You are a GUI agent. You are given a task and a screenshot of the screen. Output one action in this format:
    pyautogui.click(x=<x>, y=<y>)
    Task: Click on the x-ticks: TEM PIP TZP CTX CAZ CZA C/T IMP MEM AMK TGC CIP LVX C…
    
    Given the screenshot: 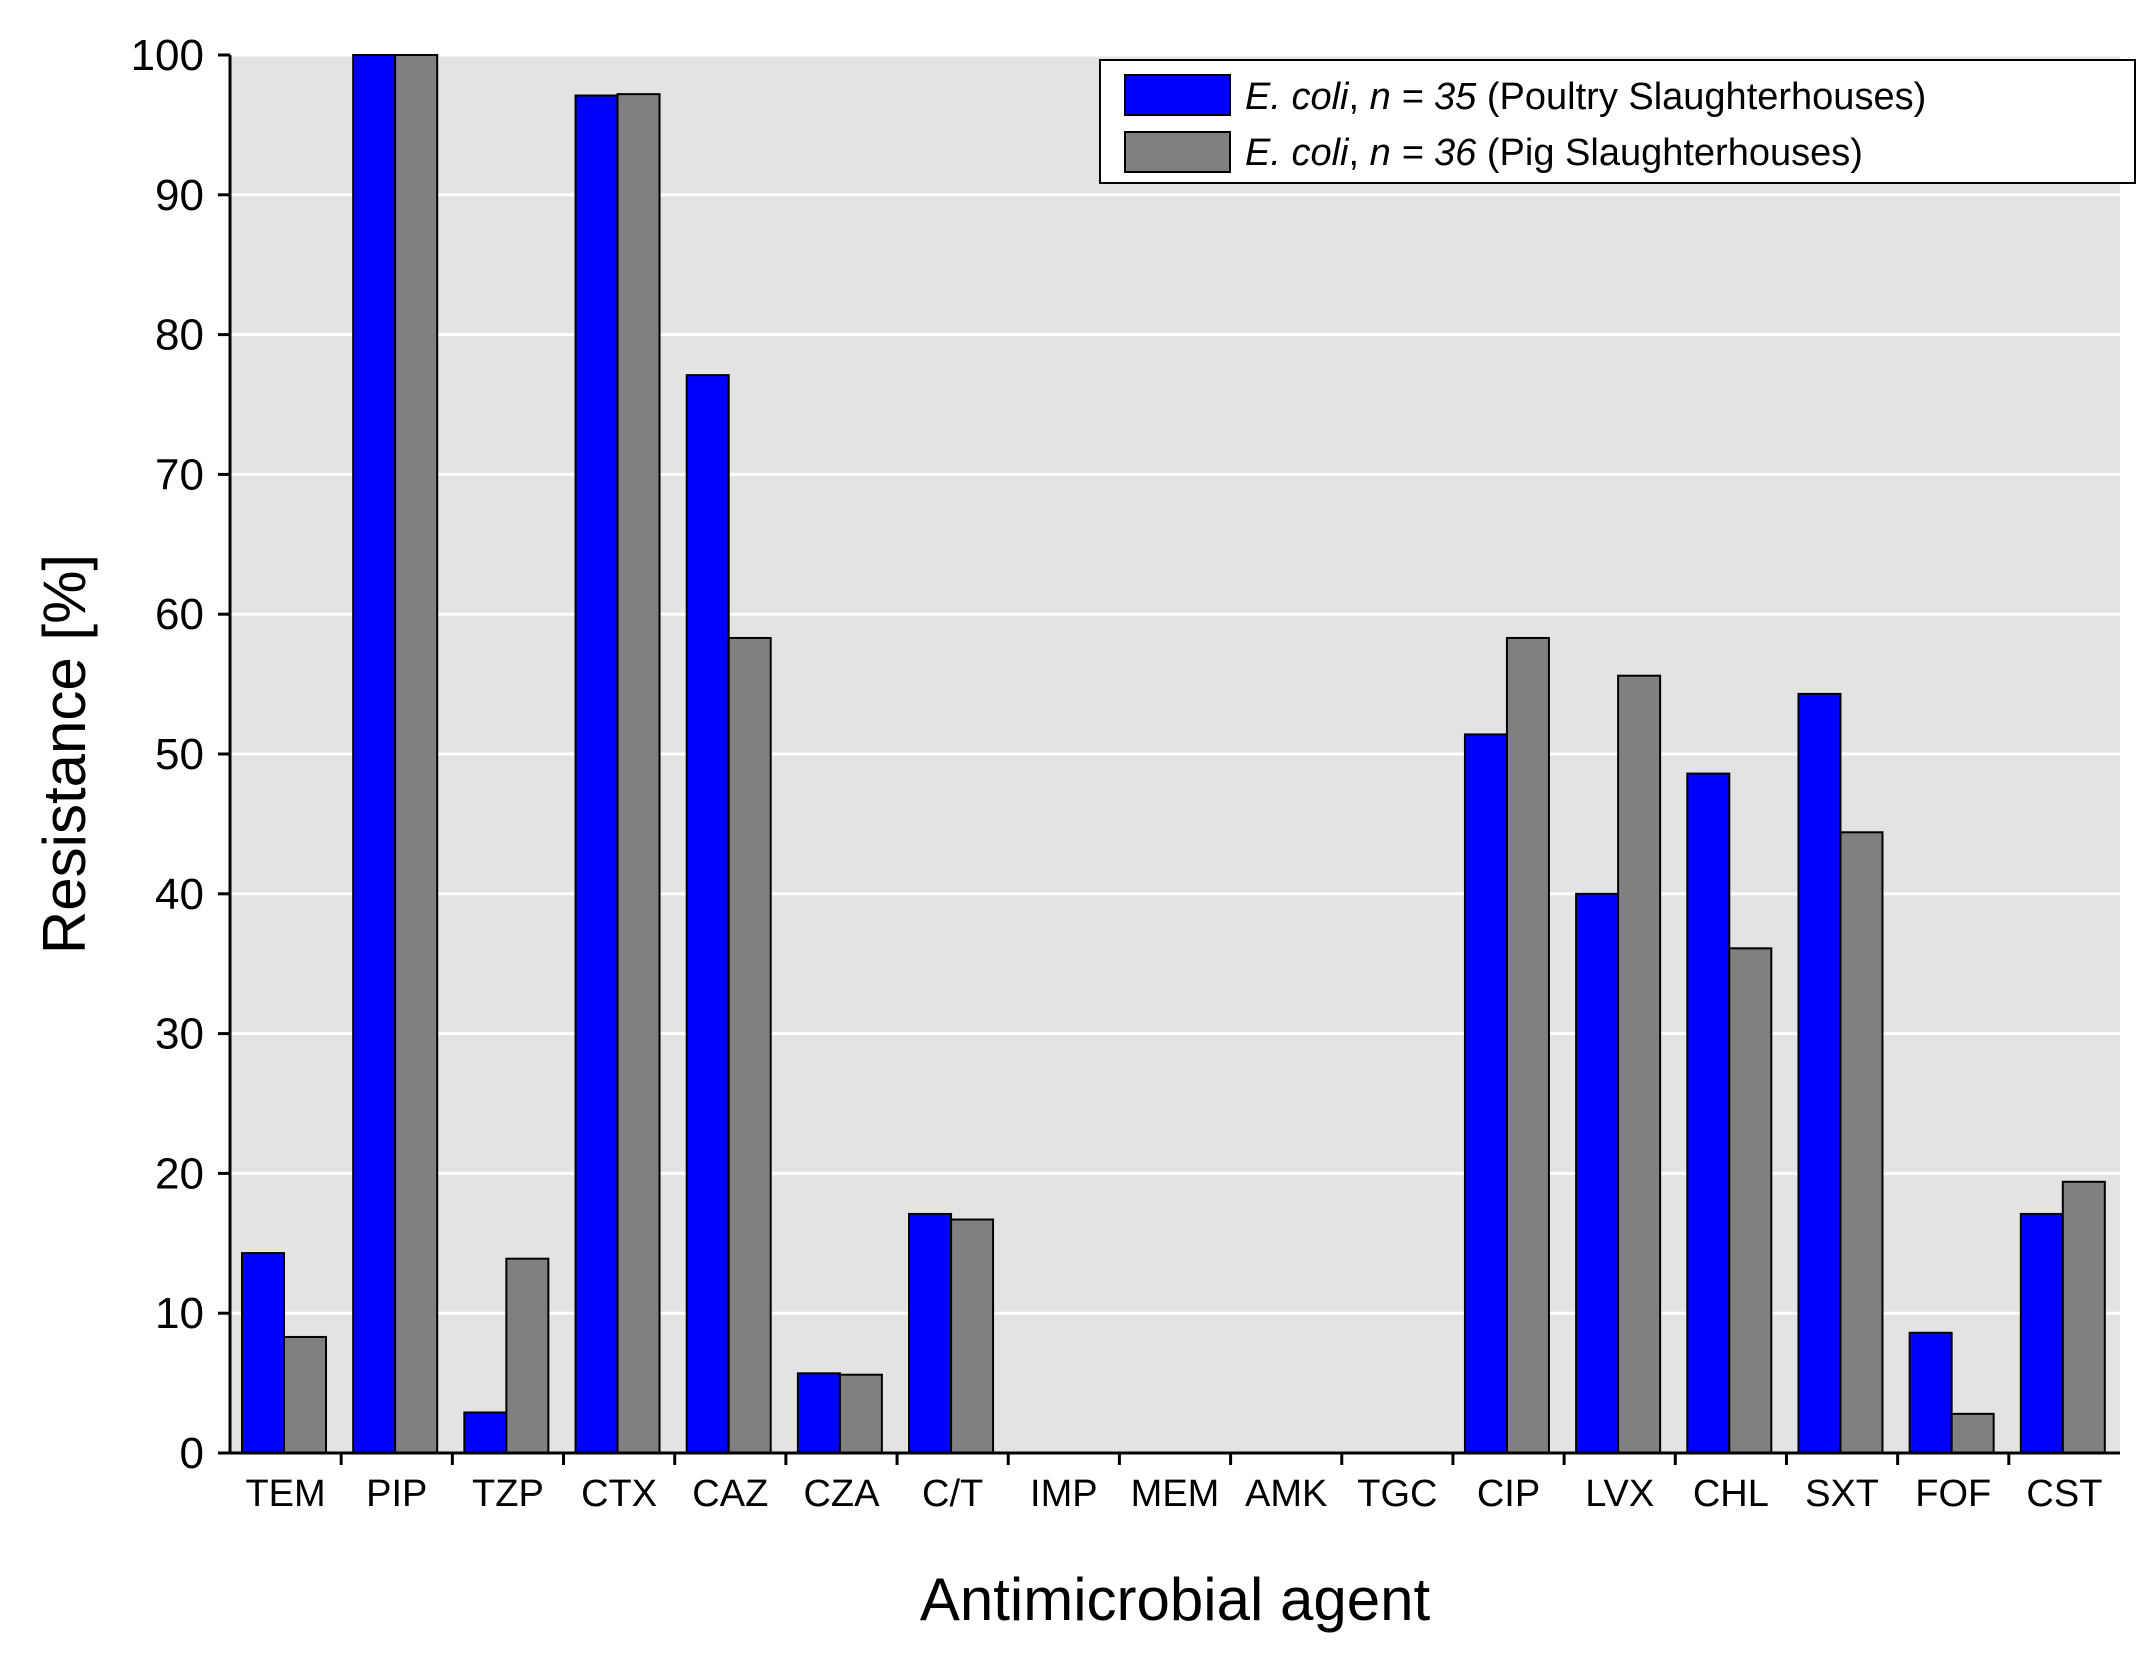 What is the action you would take?
    pyautogui.click(x=1173, y=1484)
    